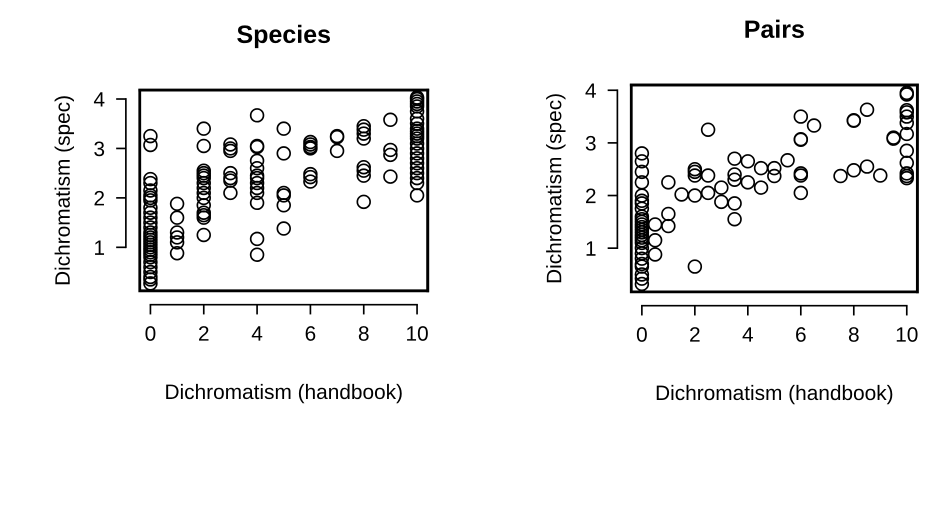 This screenshot has height=512, width=938. I want to click on chart-title: Pairs, so click(774, 29).